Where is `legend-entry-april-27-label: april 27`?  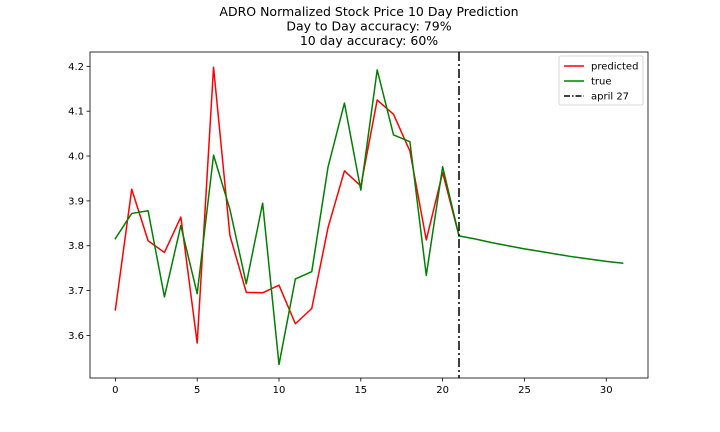
legend-entry-april-27-label: april 27 is located at coordinates (610, 97).